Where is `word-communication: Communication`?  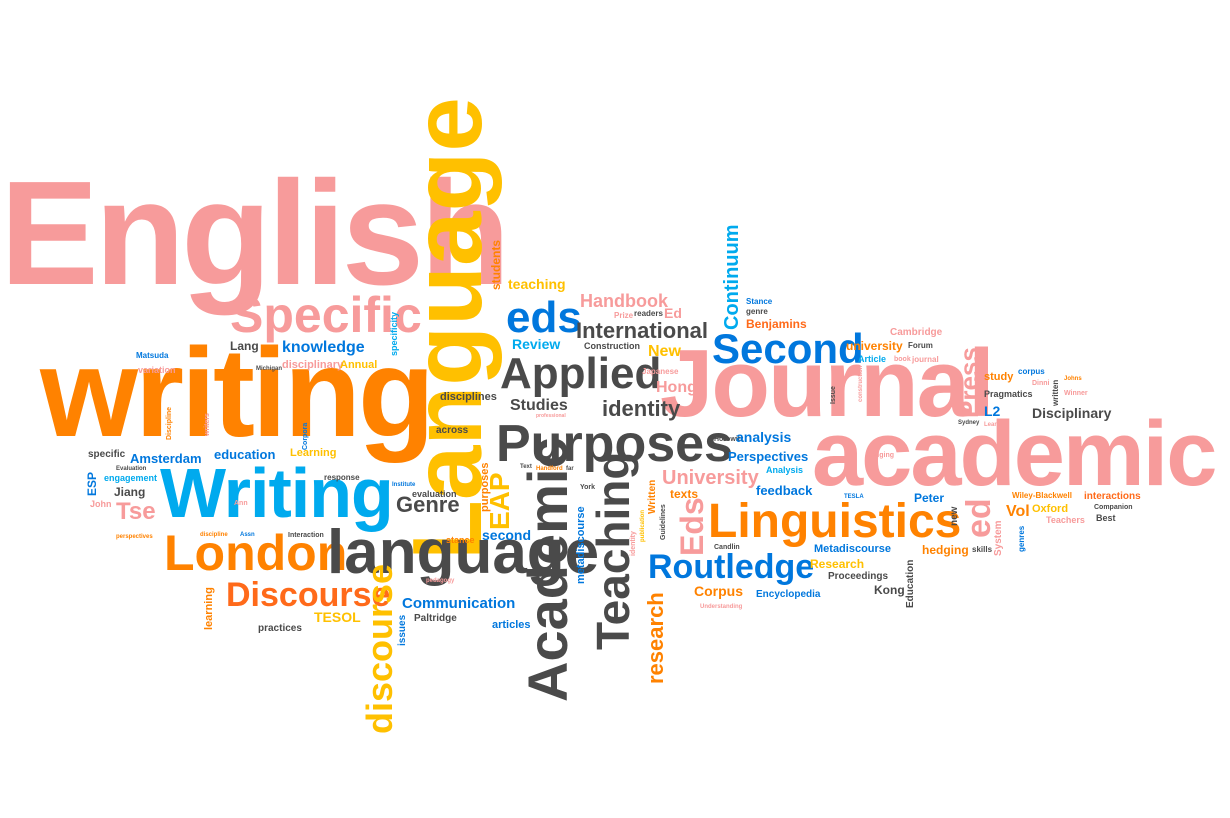 word-communication: Communication is located at coordinates (459, 603).